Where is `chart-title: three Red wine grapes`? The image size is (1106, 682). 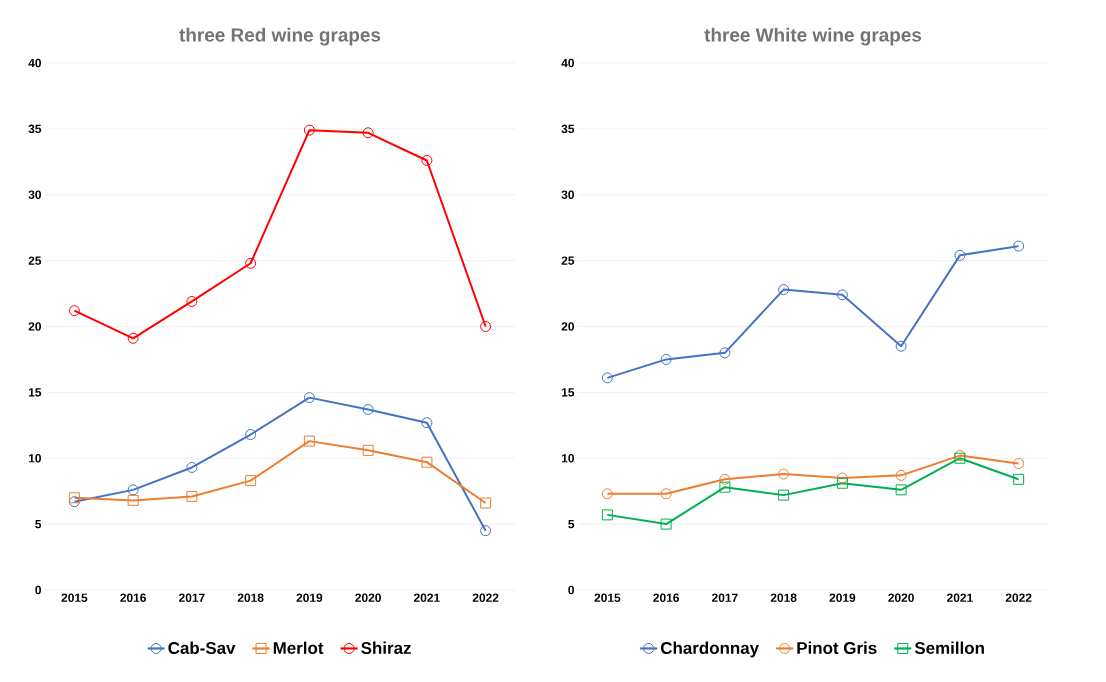 chart-title: three Red wine grapes is located at coordinates (280, 36).